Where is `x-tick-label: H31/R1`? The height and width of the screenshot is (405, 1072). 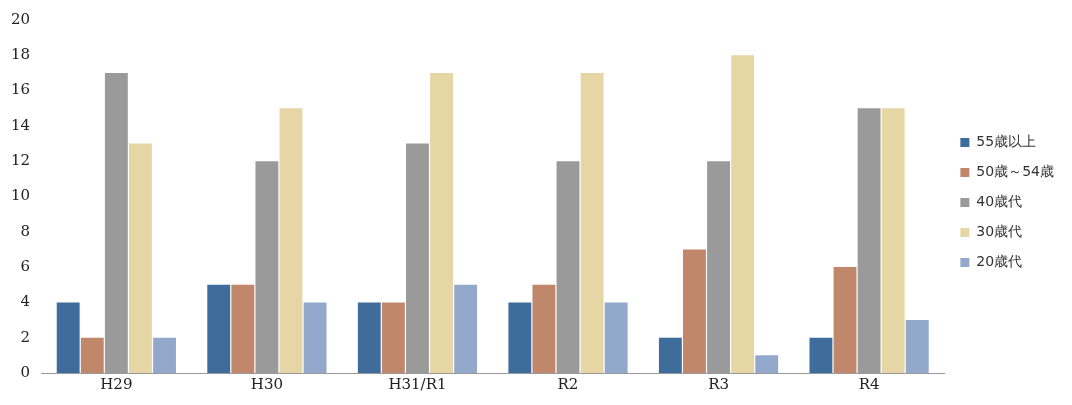
x-tick-label: H31/R1 is located at coordinates (417, 383).